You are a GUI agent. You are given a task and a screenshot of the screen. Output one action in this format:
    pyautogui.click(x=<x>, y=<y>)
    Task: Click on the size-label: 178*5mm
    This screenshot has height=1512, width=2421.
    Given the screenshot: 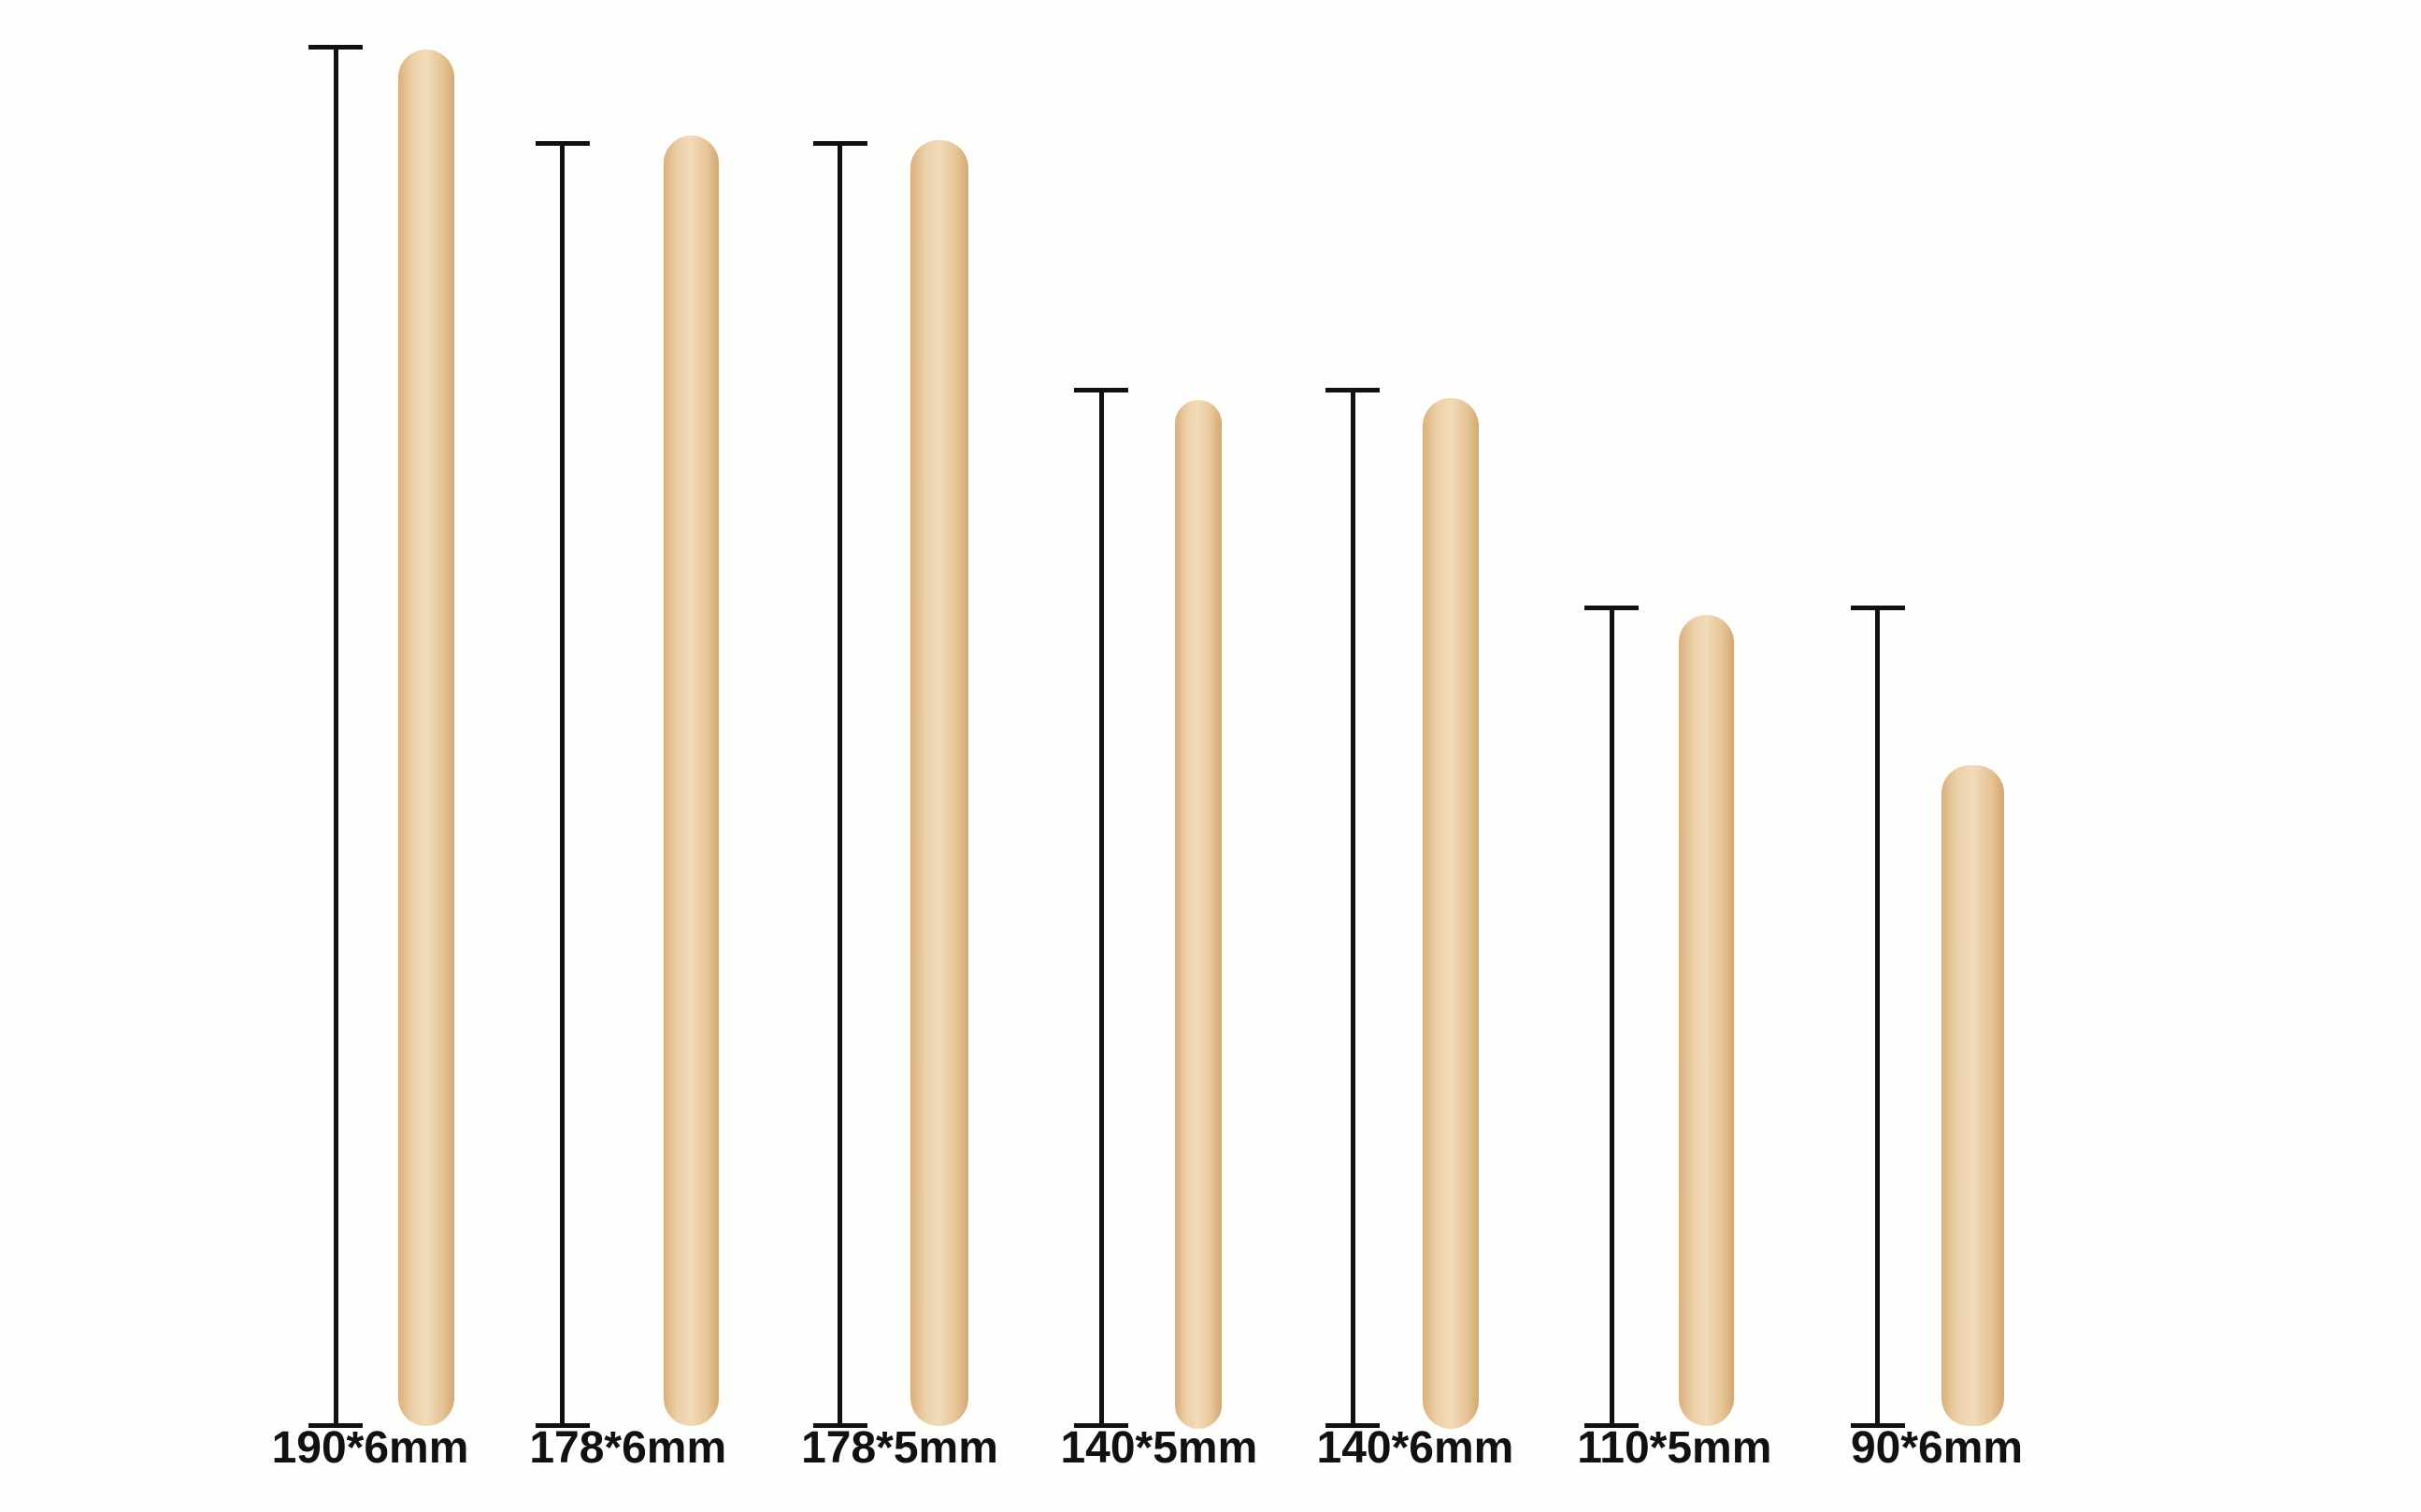 What is the action you would take?
    pyautogui.click(x=899, y=1448)
    